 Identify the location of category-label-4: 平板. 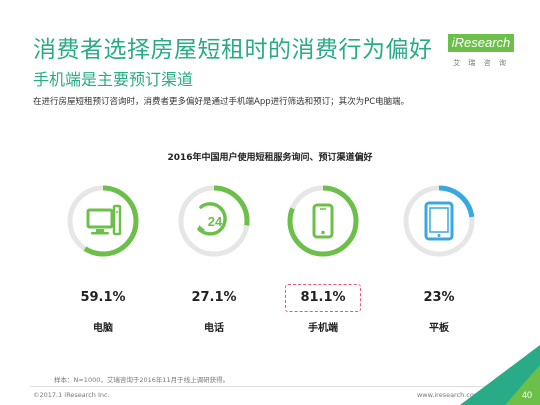
(439, 328).